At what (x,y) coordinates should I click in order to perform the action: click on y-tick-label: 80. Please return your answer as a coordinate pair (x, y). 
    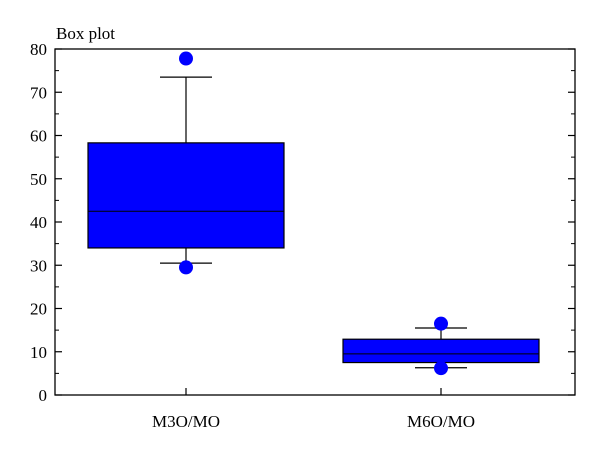
    Looking at the image, I should click on (38, 49).